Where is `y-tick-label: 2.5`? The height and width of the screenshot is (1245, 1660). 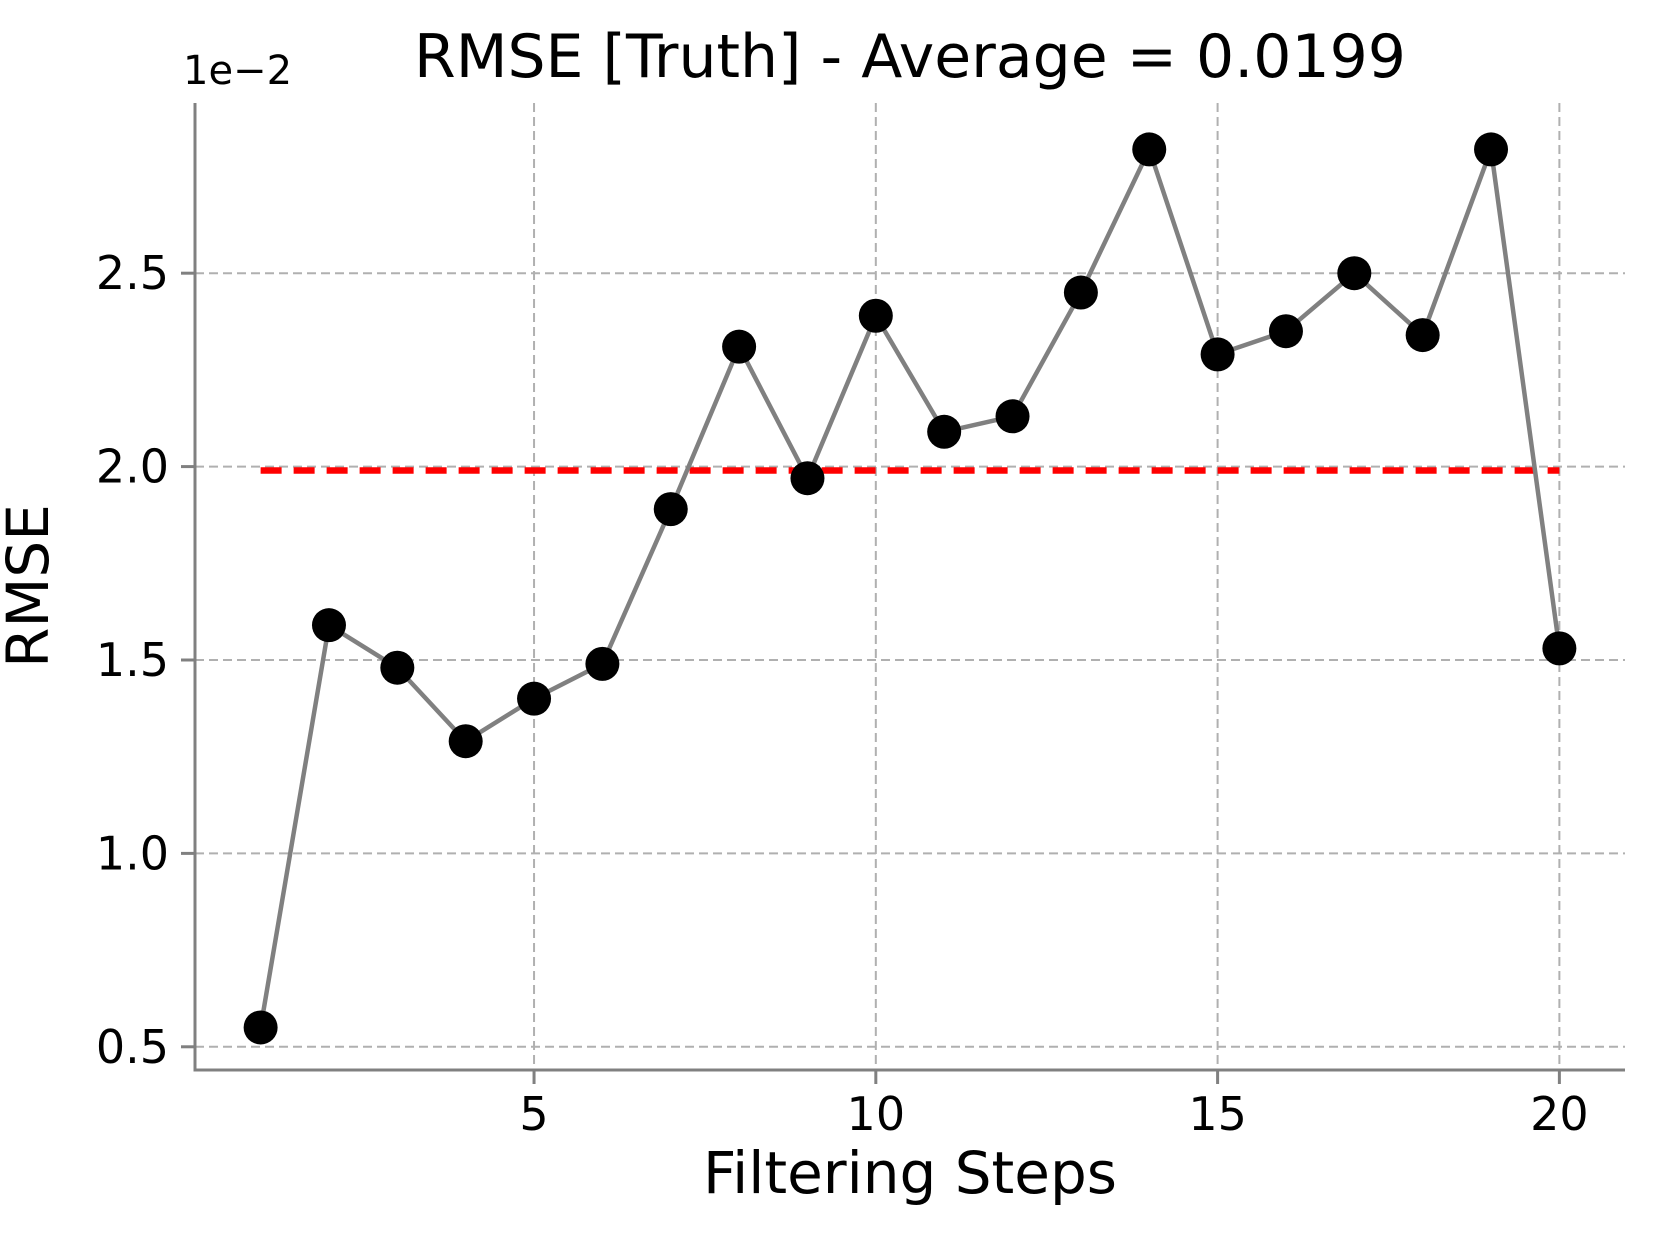 y-tick-label: 2.5 is located at coordinates (132, 273).